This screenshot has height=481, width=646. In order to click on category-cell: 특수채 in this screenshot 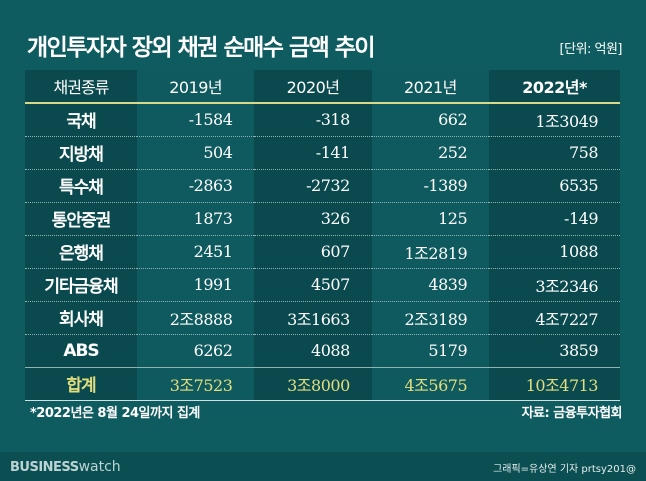, I will do `click(81, 185)`.